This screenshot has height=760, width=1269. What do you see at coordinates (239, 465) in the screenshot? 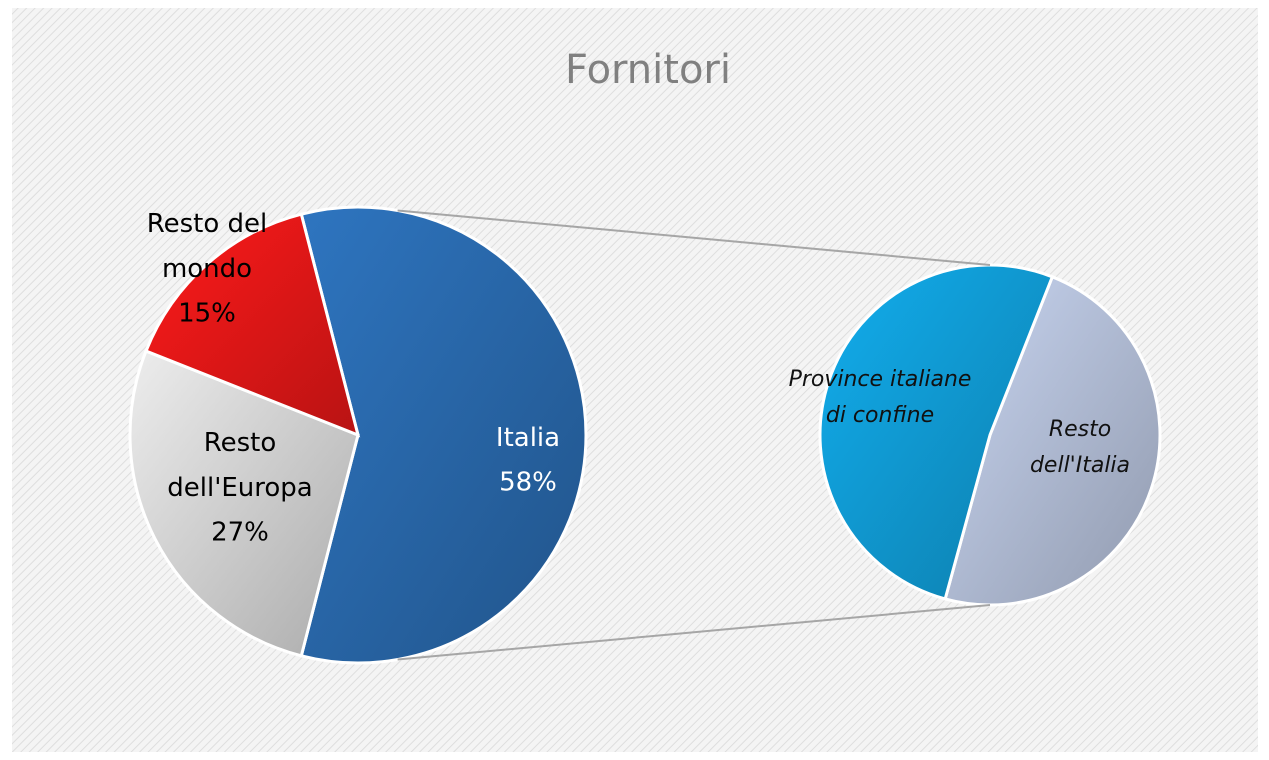
I see `category-label: Resto dell'Europa` at bounding box center [239, 465].